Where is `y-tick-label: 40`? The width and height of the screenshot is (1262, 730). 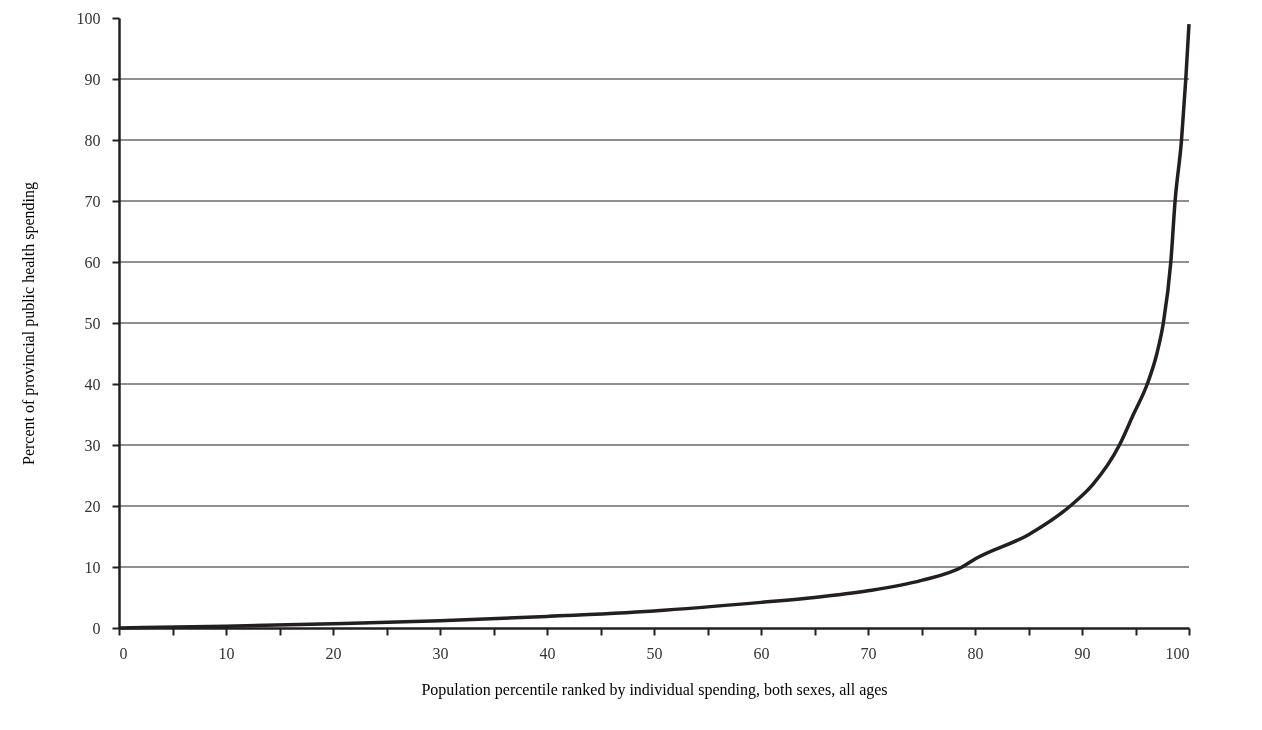
y-tick-label: 40 is located at coordinates (92, 384).